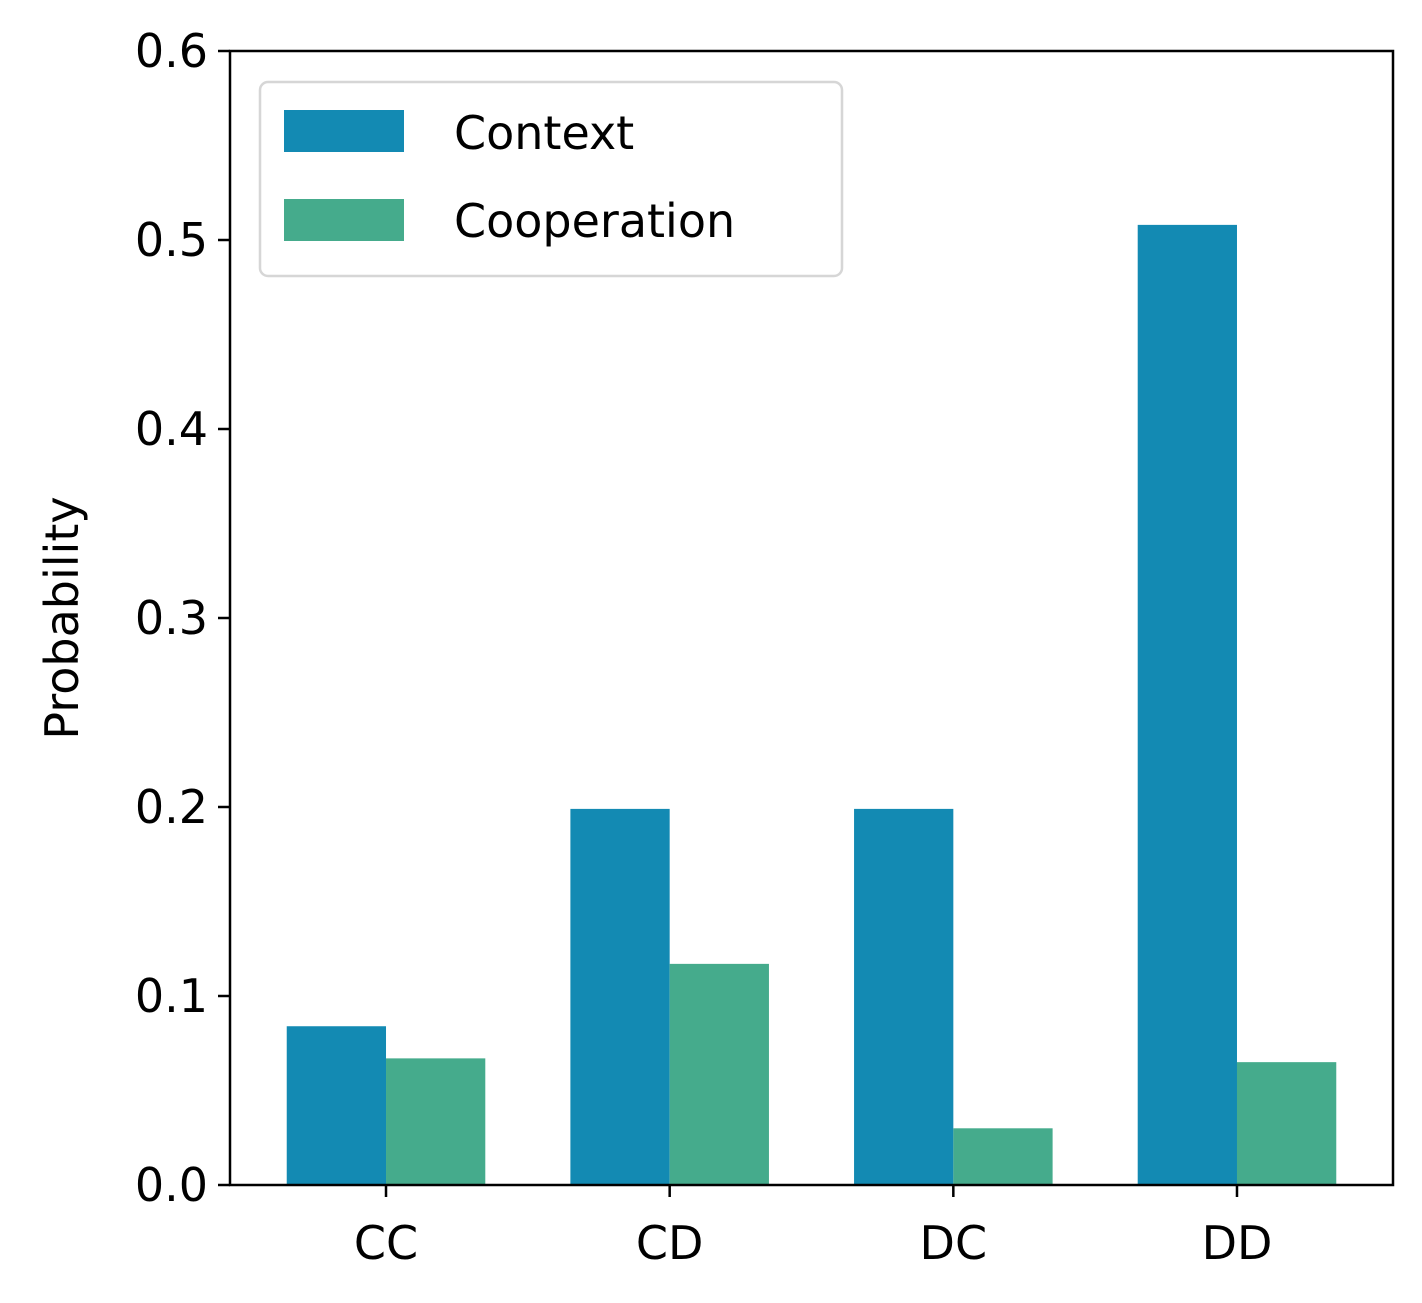  What do you see at coordinates (594, 221) in the screenshot?
I see `legend-label-cooperation: Cooperation` at bounding box center [594, 221].